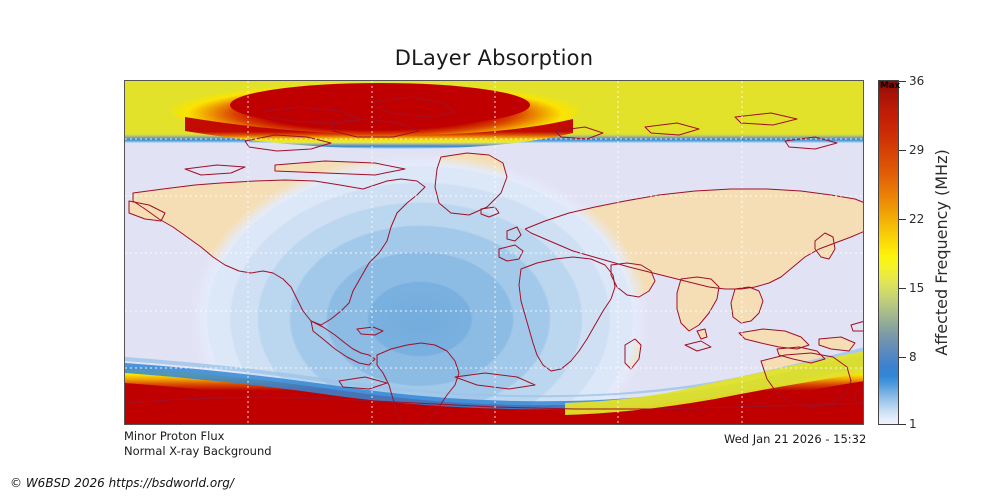 Image resolution: width=1000 pixels, height=500 pixels. I want to click on proton-flux-status: Minor Proton Flux, so click(174, 436).